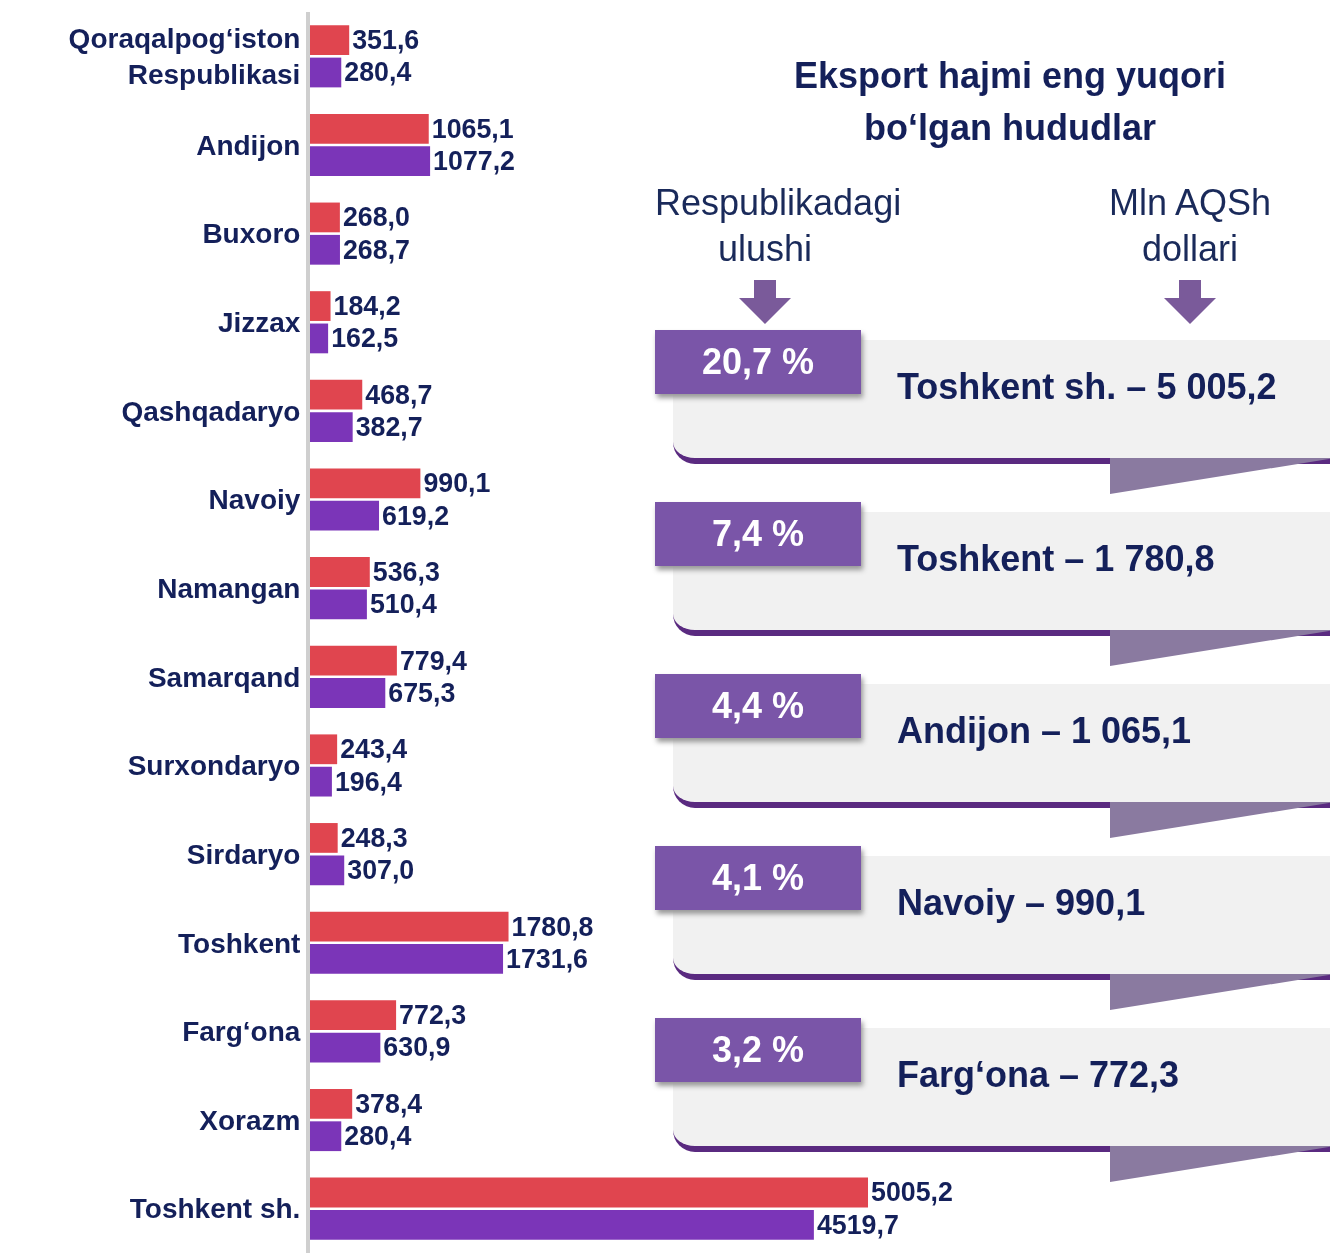 The width and height of the screenshot is (1330, 1257). What do you see at coordinates (758, 534) in the screenshot?
I see `annotation: 7,4 %` at bounding box center [758, 534].